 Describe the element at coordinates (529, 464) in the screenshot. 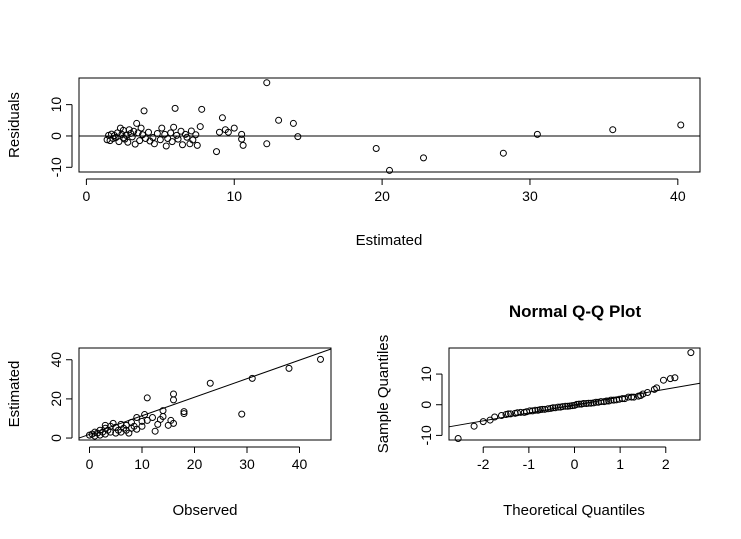

I see `qq-x-tick-label: -1` at that location.